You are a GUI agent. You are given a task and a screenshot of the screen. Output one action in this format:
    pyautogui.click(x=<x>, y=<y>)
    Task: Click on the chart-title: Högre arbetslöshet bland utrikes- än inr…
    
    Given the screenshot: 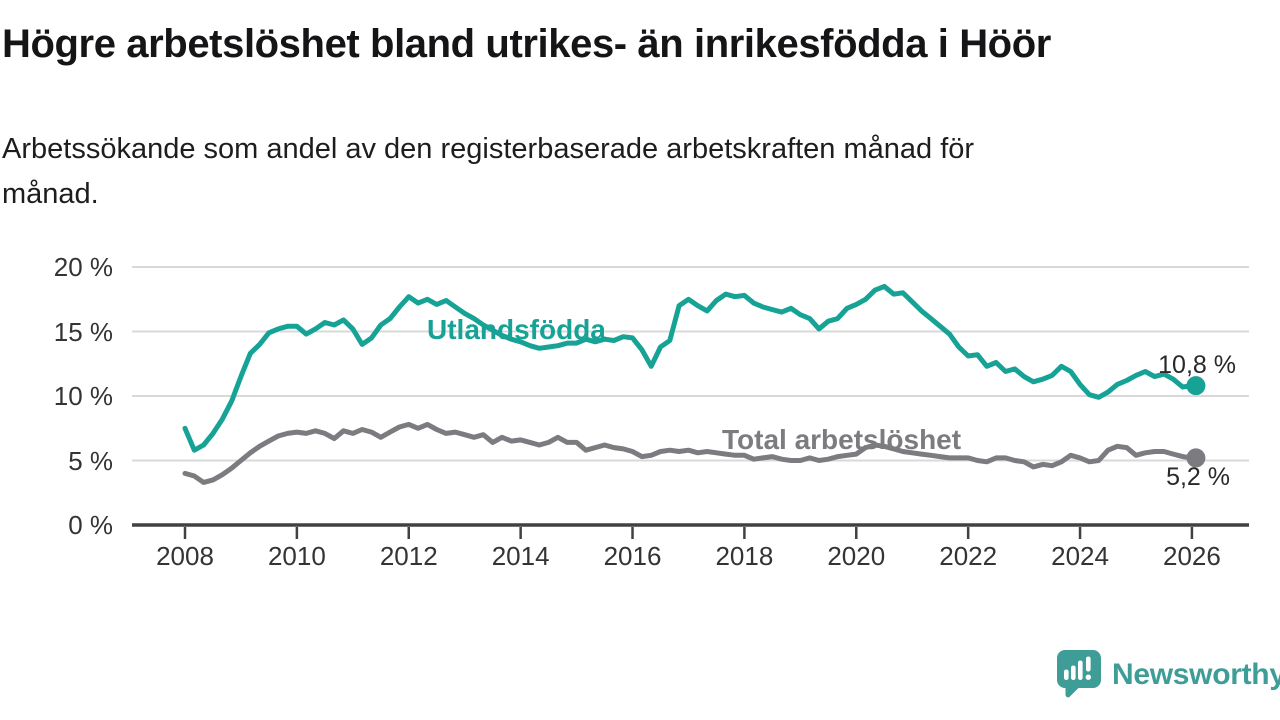 What is the action you would take?
    pyautogui.click(x=526, y=44)
    